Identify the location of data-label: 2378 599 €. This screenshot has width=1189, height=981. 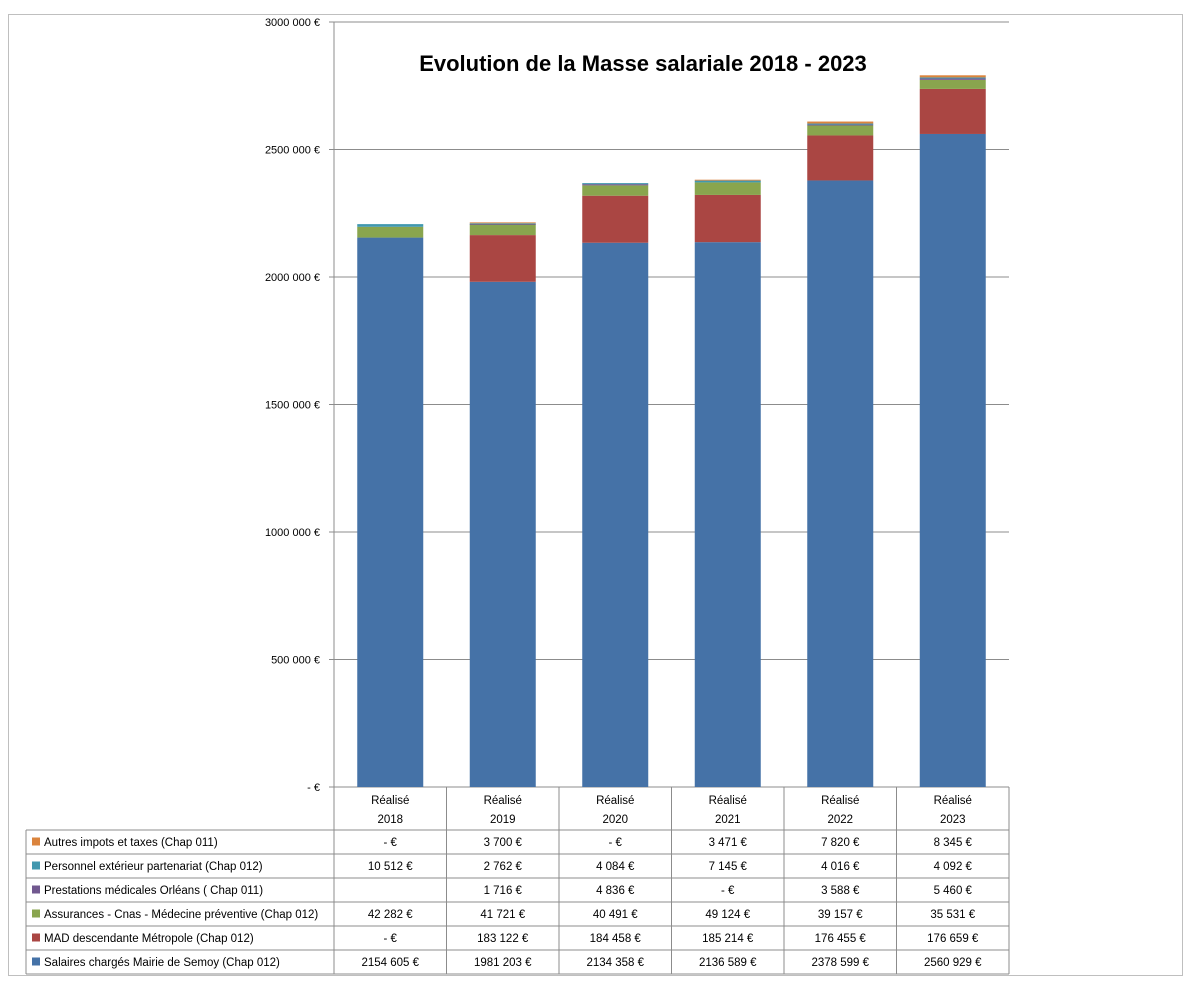
(840, 963).